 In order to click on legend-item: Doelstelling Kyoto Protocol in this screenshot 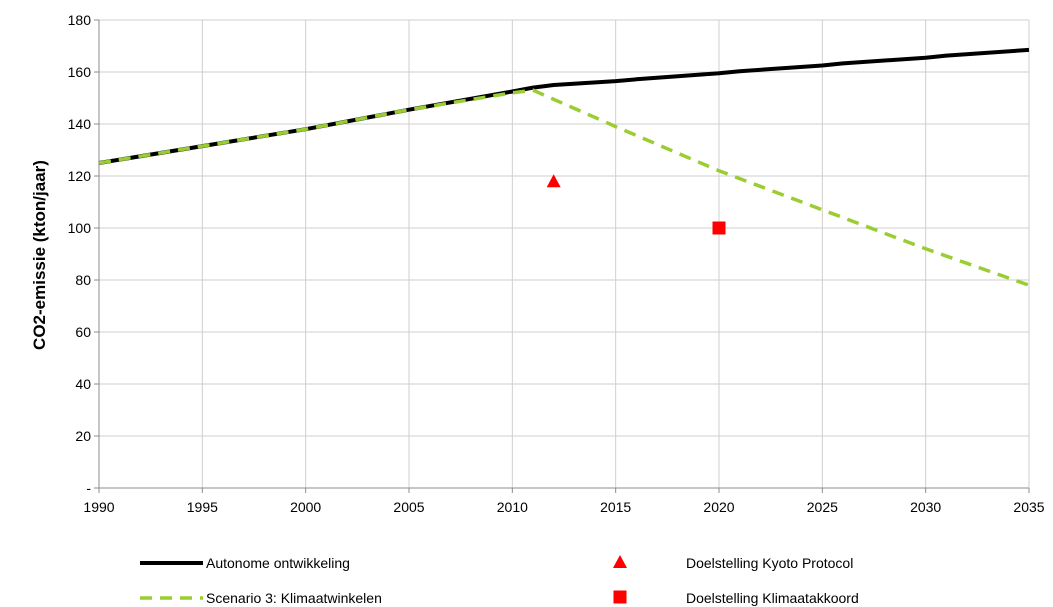, I will do `click(733, 563)`.